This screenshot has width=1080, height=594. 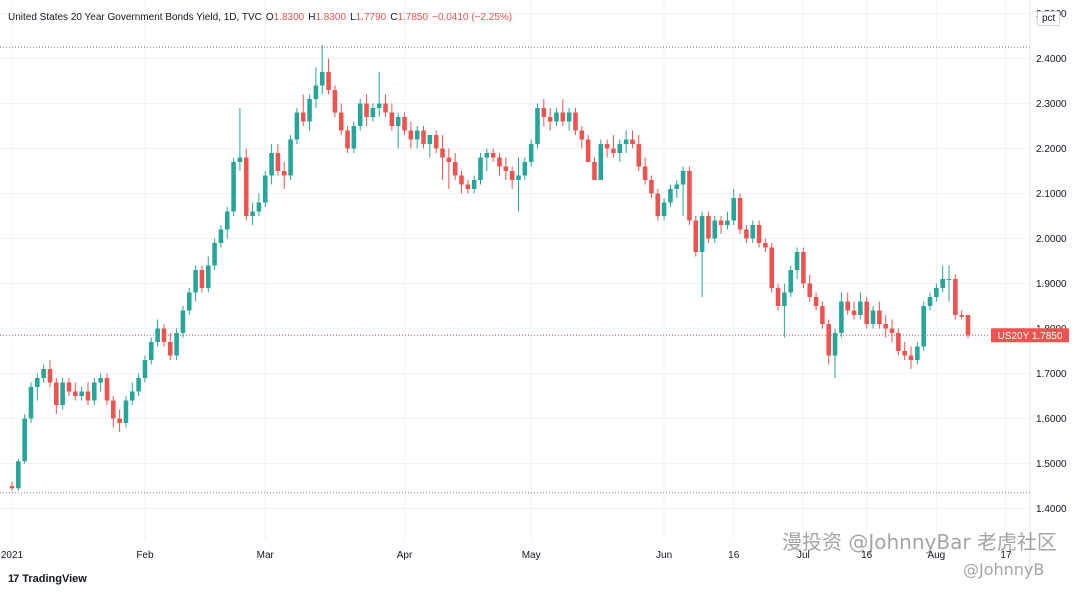 I want to click on x-tick-label: Jun, so click(x=664, y=555).